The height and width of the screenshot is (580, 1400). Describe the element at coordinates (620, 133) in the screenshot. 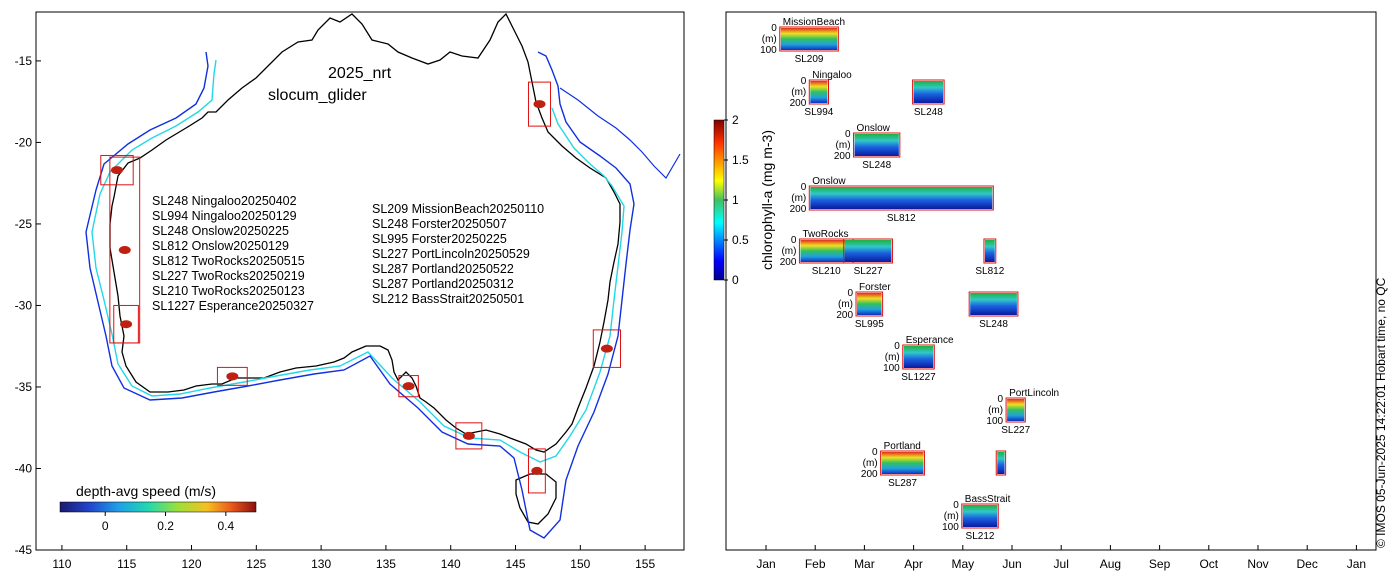

I see `reef-outline` at that location.